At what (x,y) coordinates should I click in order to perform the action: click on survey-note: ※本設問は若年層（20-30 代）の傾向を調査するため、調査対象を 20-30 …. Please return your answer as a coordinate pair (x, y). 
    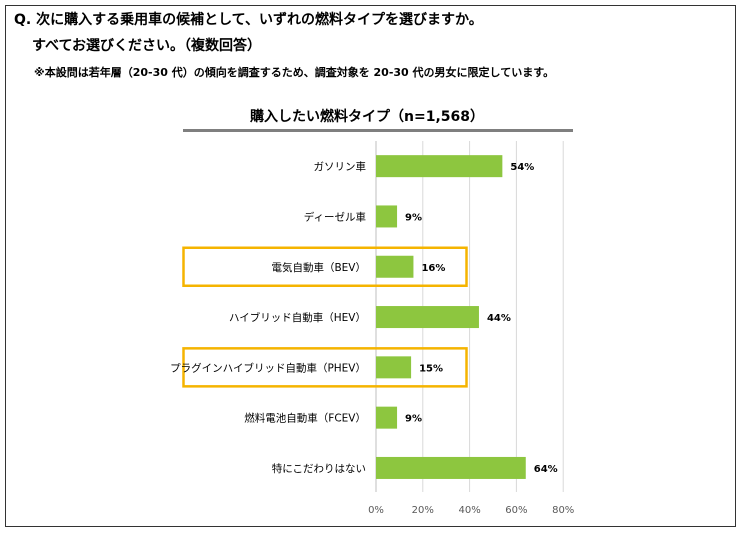
    Looking at the image, I should click on (294, 72).